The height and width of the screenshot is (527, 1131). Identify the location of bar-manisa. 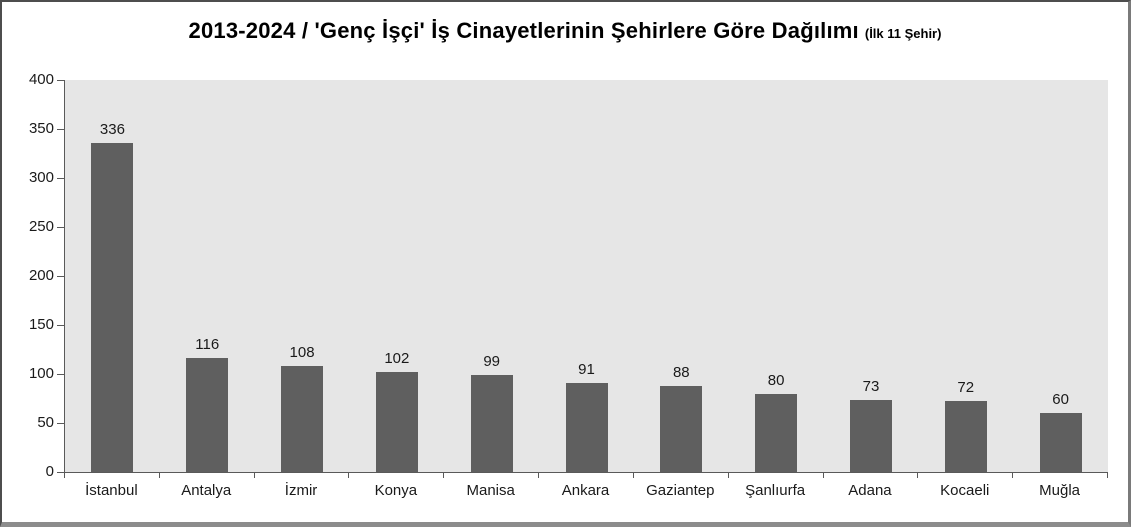
(491, 423).